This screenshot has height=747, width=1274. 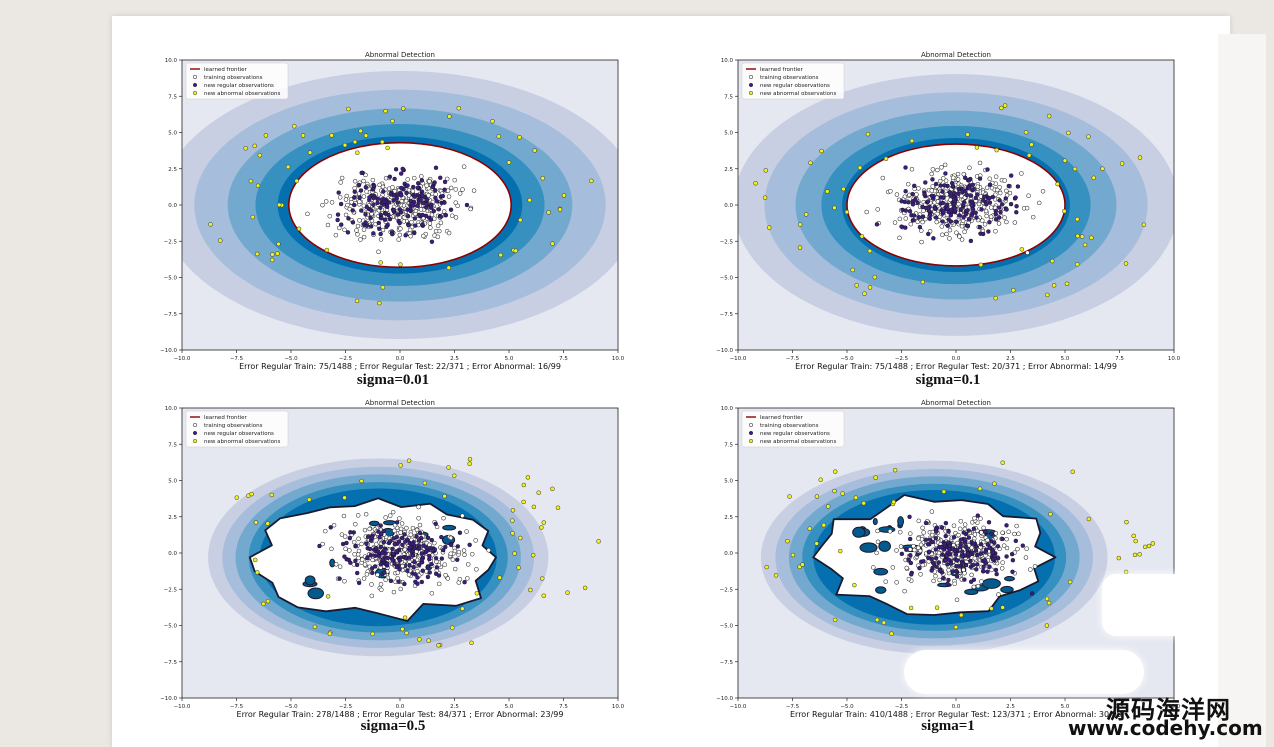 What do you see at coordinates (782, 70) in the screenshot?
I see `legend-entry: learned frontier` at bounding box center [782, 70].